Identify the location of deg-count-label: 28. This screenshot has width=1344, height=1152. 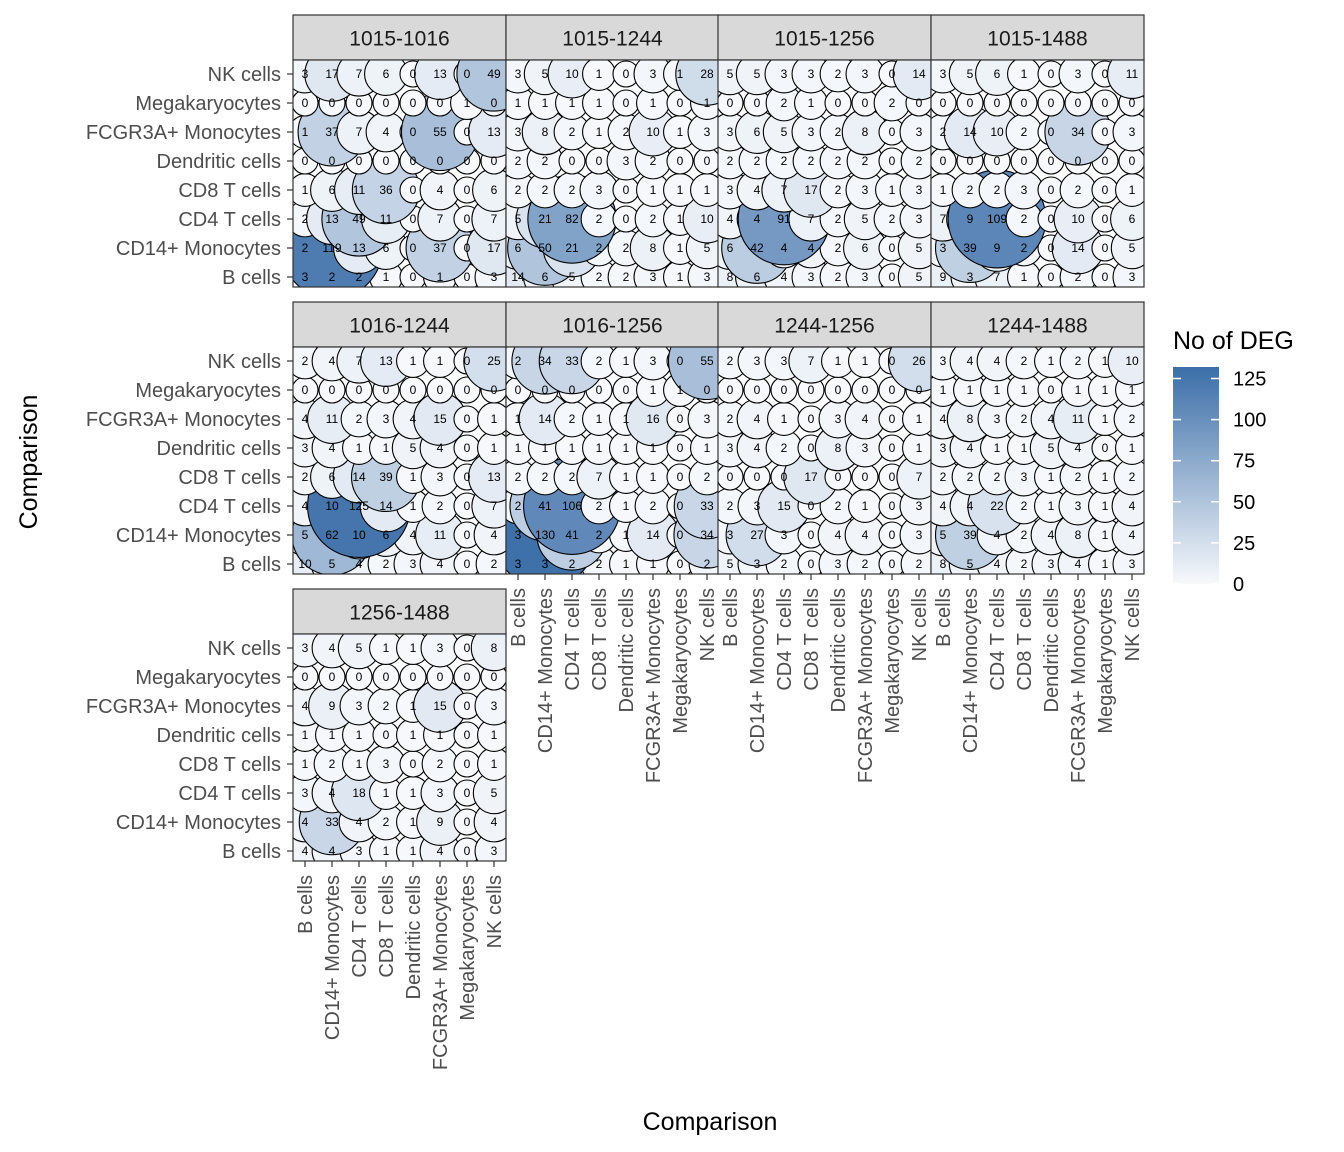
(707, 74).